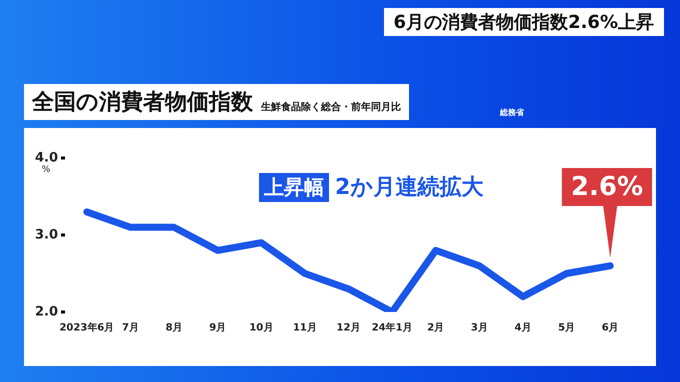 This screenshot has height=382, width=680. What do you see at coordinates (46, 170) in the screenshot?
I see `y-axis-title: %` at bounding box center [46, 170].